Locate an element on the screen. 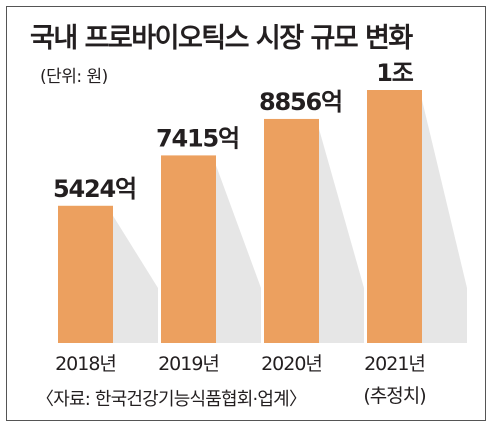  category-label-2: 2019년 is located at coordinates (188, 364).